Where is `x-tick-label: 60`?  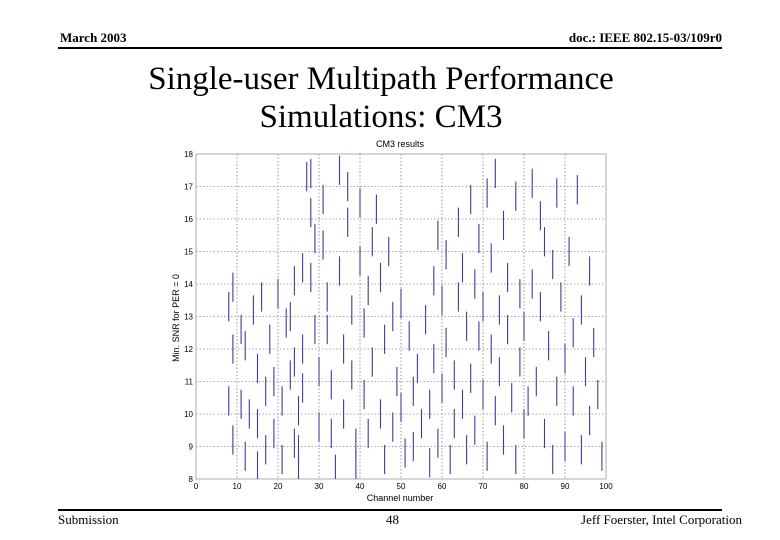
x-tick-label: 60 is located at coordinates (442, 486).